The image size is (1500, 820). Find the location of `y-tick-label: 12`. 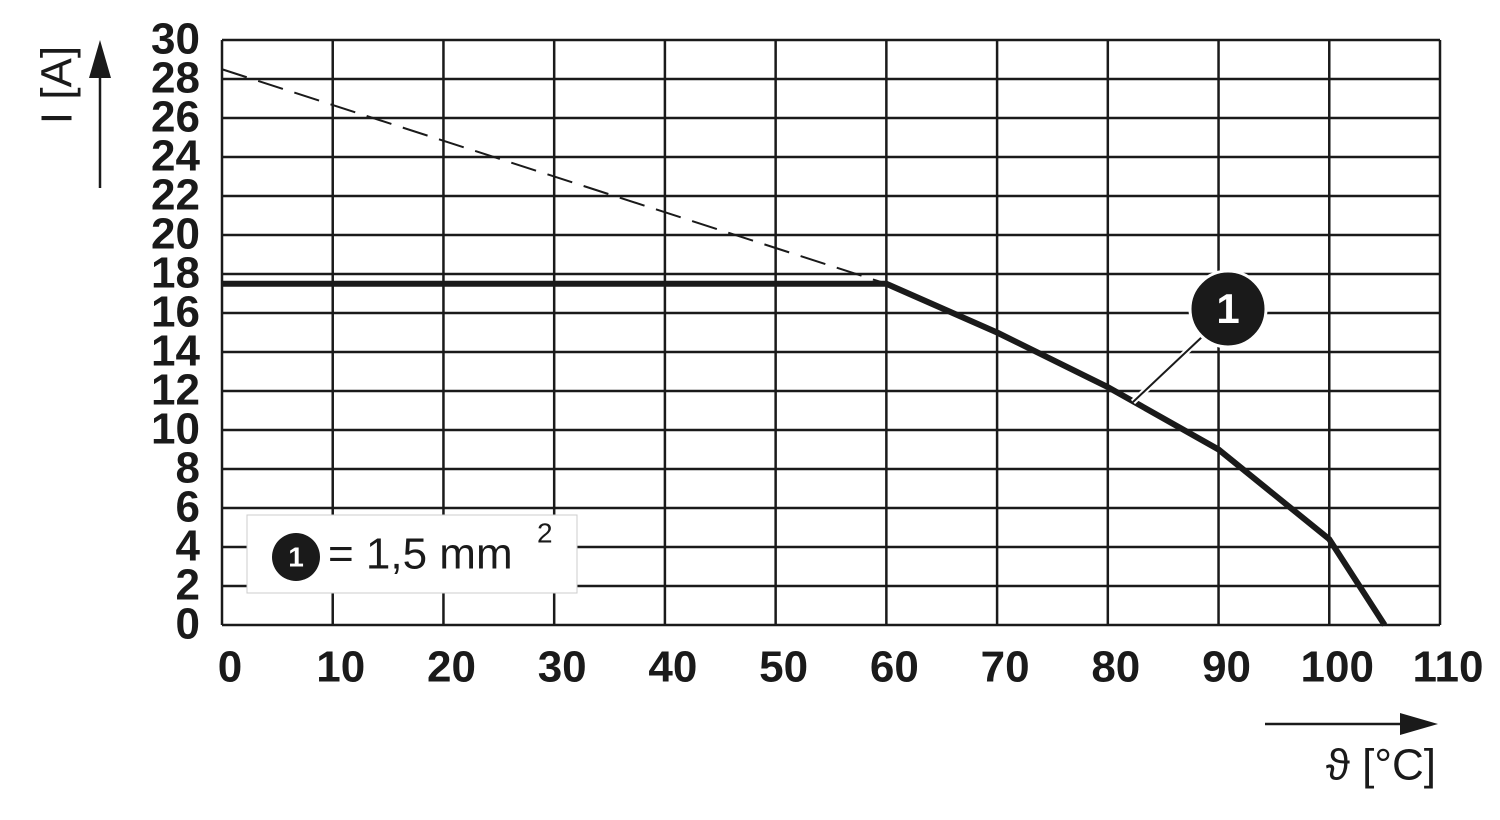

y-tick-label: 12 is located at coordinates (175, 390).